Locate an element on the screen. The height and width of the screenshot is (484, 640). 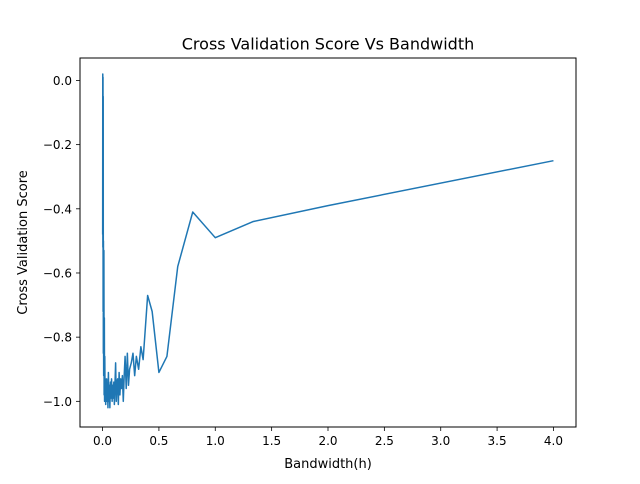
x-tick-label: 3.0 is located at coordinates (440, 441).